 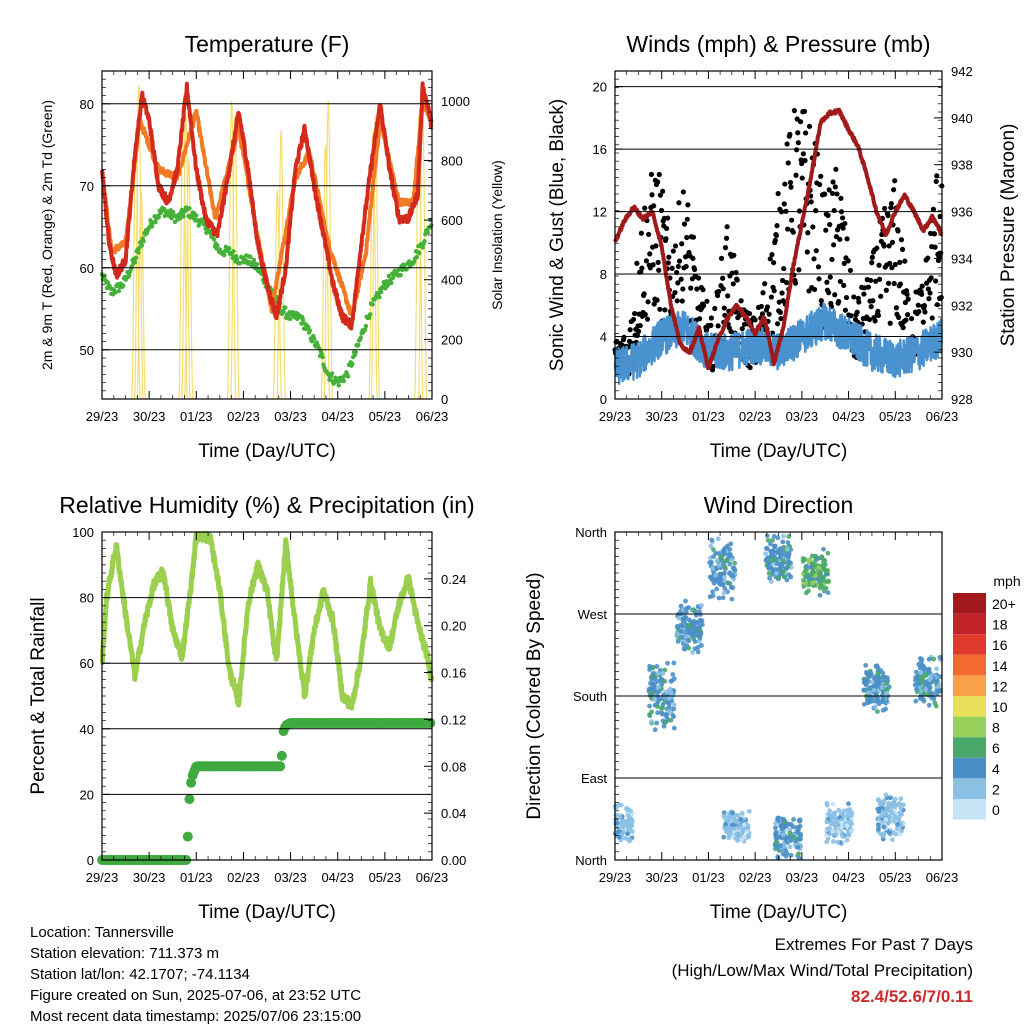 What do you see at coordinates (453, 579) in the screenshot?
I see `y2-tick-label: 0.24` at bounding box center [453, 579].